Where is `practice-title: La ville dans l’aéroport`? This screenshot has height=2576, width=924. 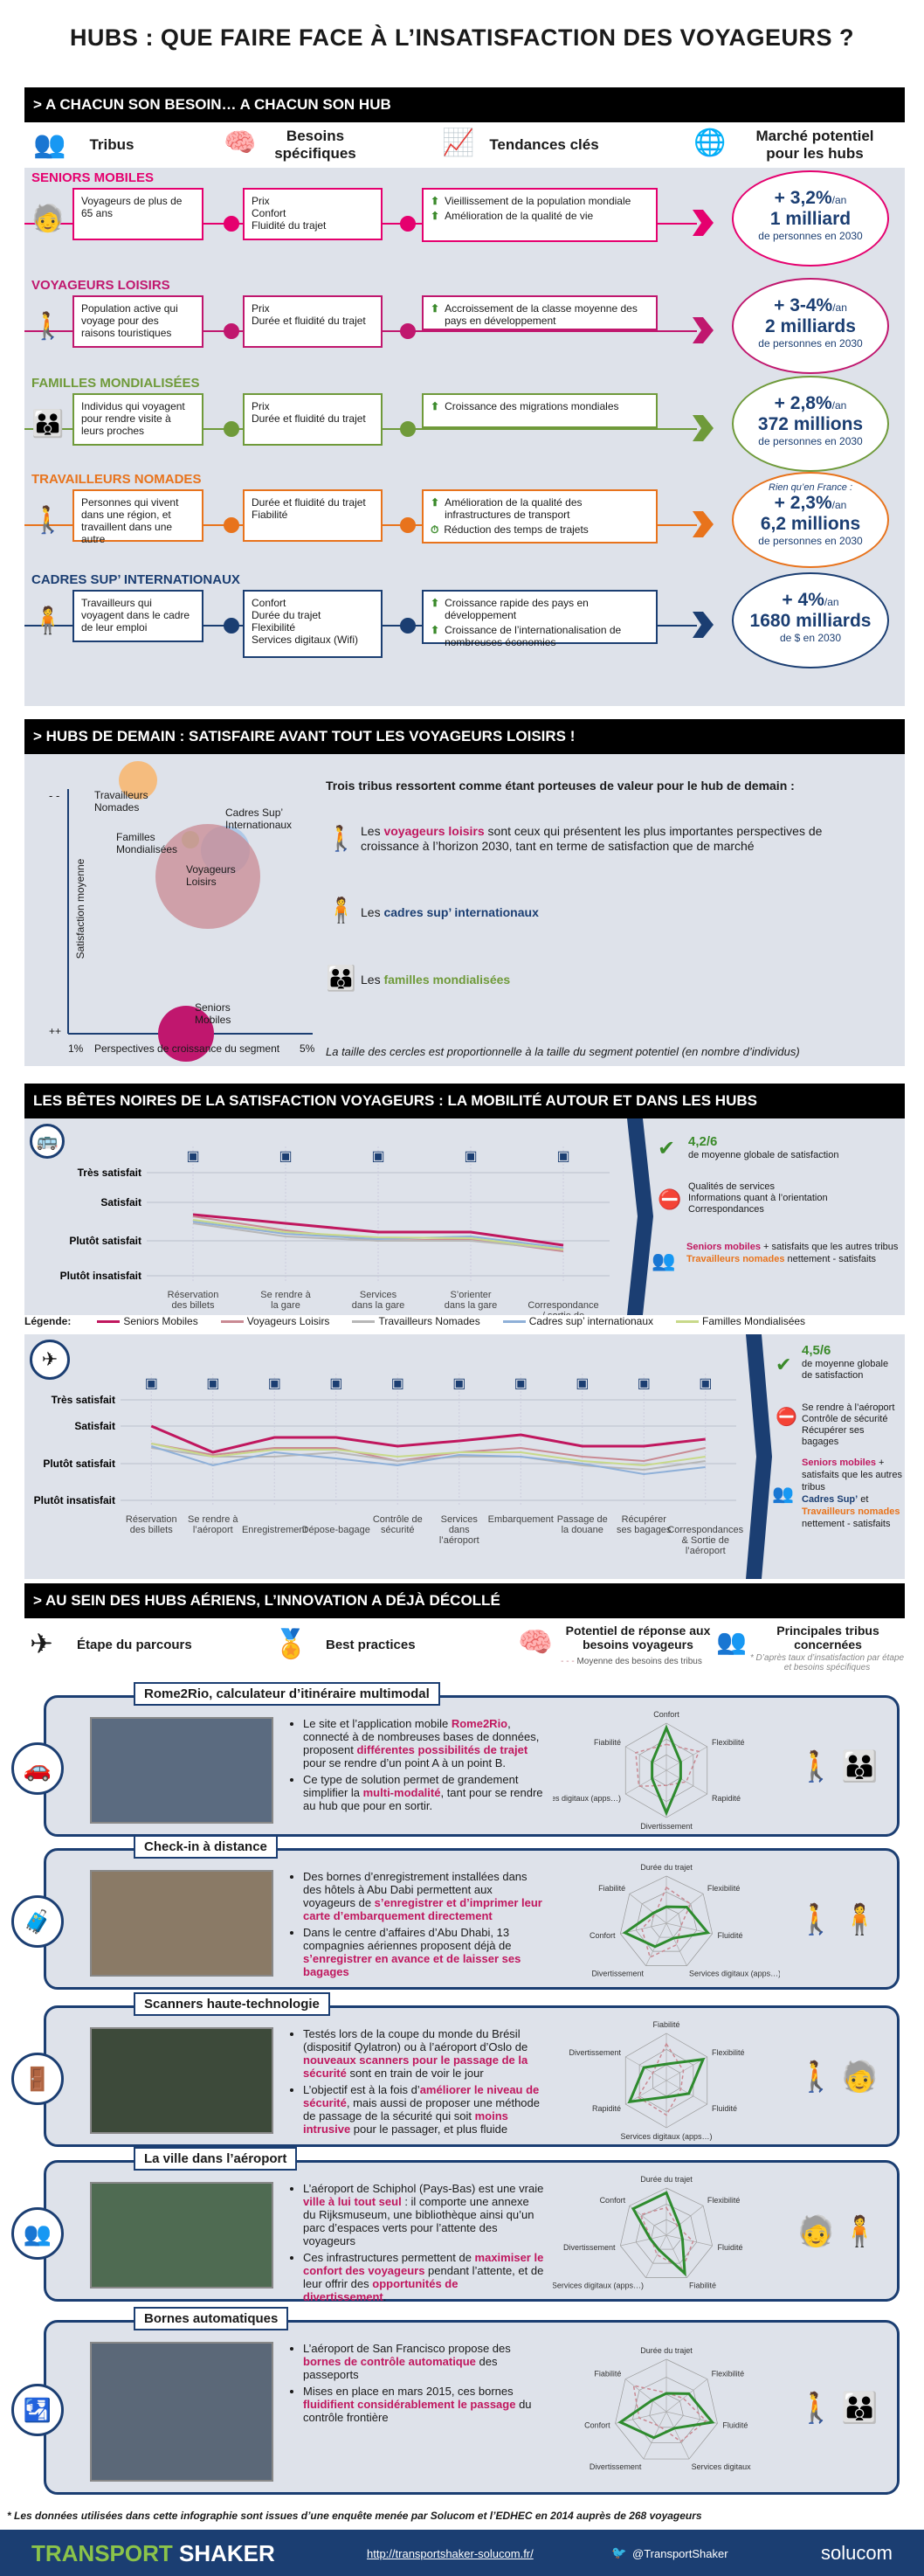
practice-title: La ville dans l’aéroport is located at coordinates (216, 2159).